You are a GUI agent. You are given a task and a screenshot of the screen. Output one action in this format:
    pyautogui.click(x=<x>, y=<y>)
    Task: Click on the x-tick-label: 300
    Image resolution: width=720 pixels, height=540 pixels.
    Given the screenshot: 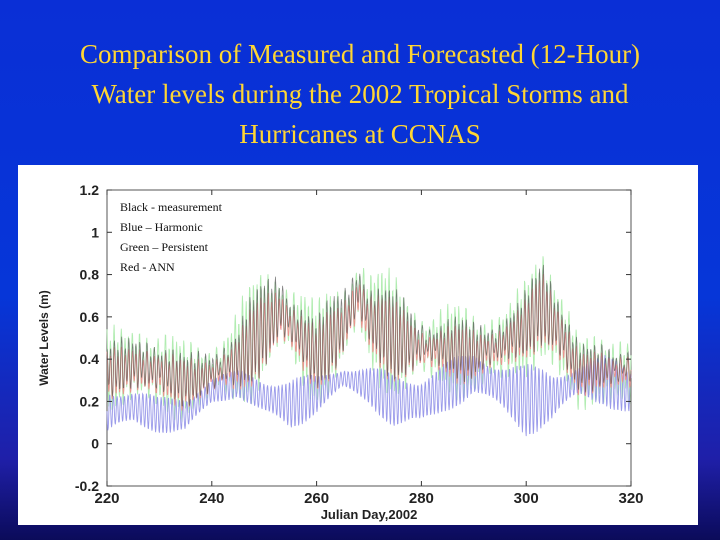 What is the action you would take?
    pyautogui.click(x=526, y=498)
    